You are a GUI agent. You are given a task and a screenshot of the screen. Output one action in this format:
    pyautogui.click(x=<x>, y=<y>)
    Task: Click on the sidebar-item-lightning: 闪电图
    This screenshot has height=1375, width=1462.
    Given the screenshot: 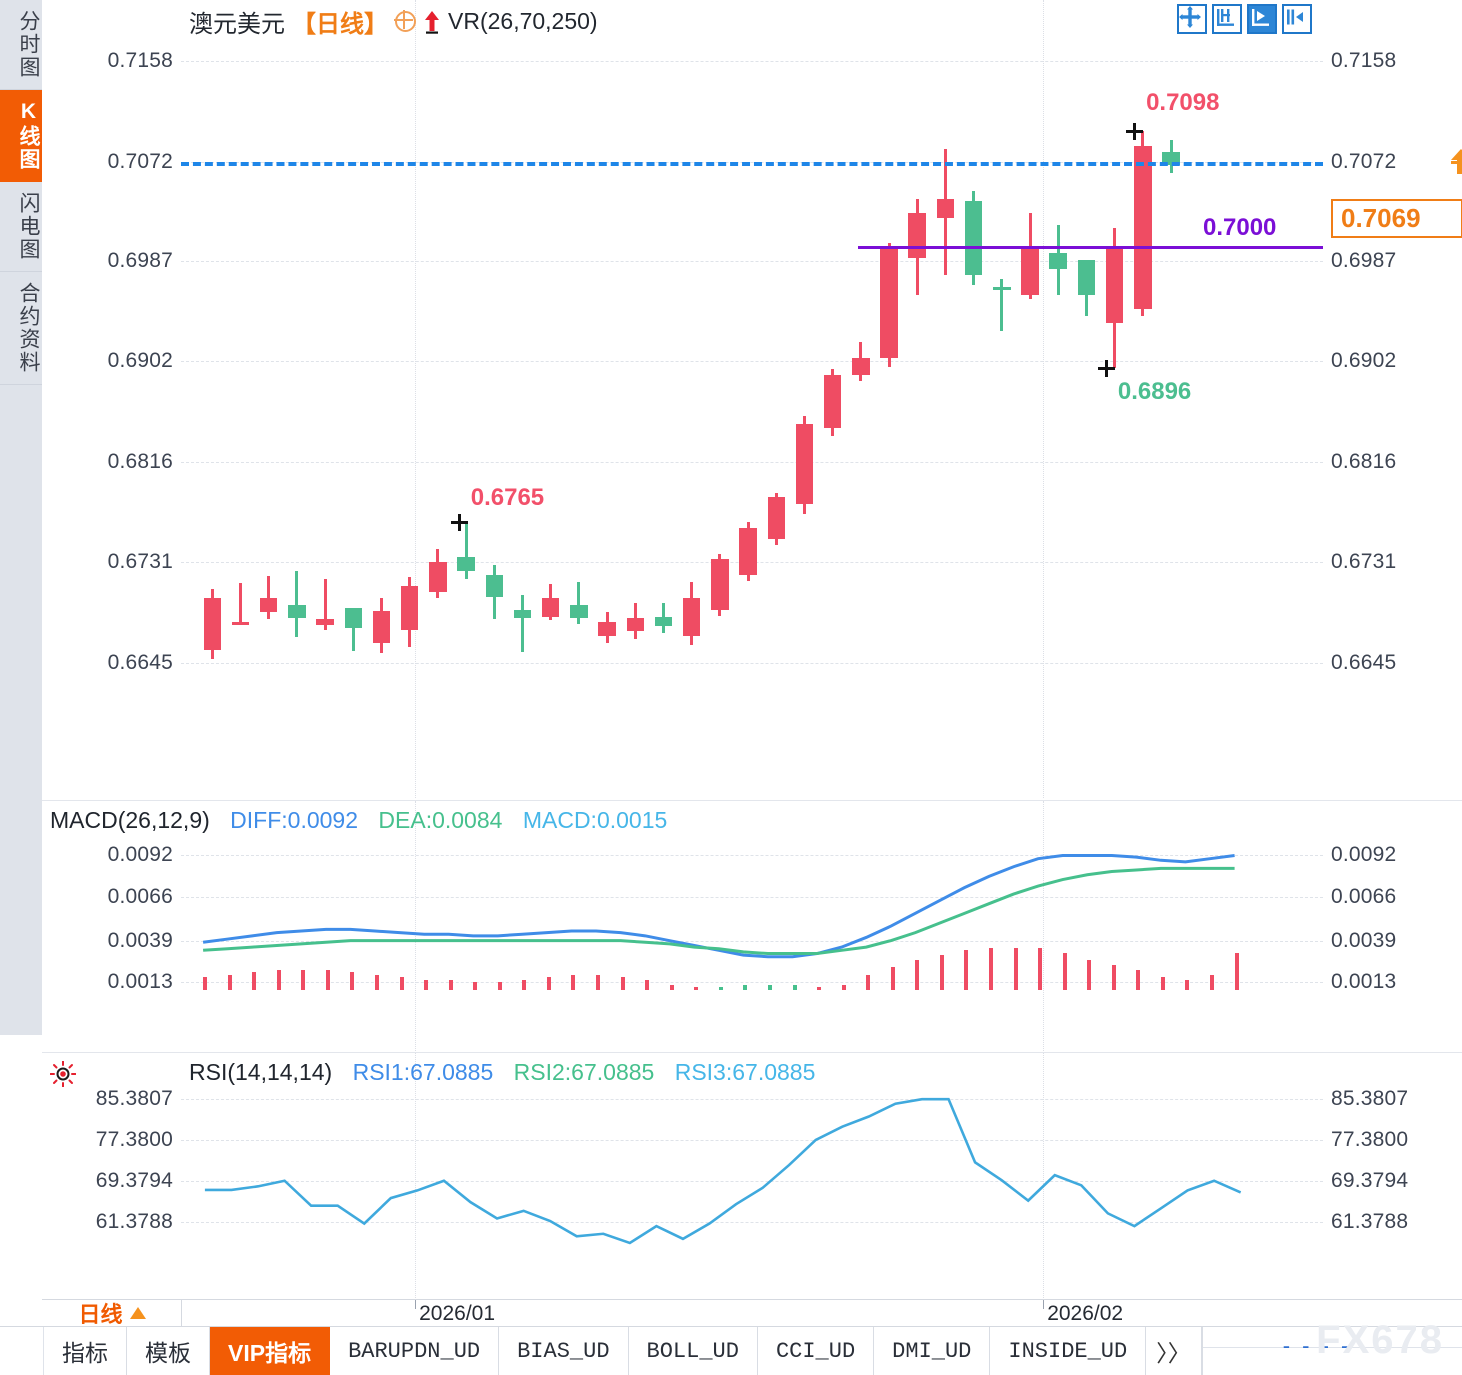 What is the action you would take?
    pyautogui.click(x=21, y=227)
    